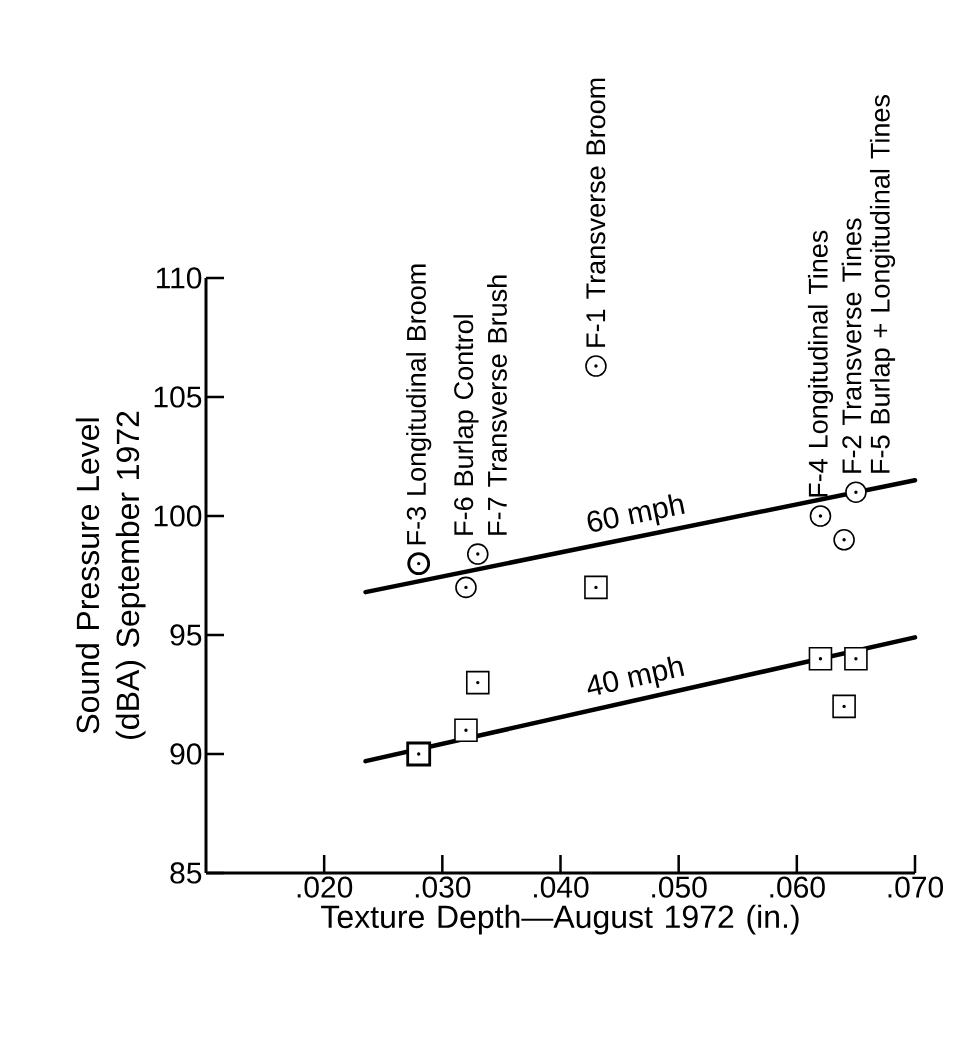 The width and height of the screenshot is (956, 1038). Describe the element at coordinates (186, 754) in the screenshot. I see `y-tick-label: 90` at that location.